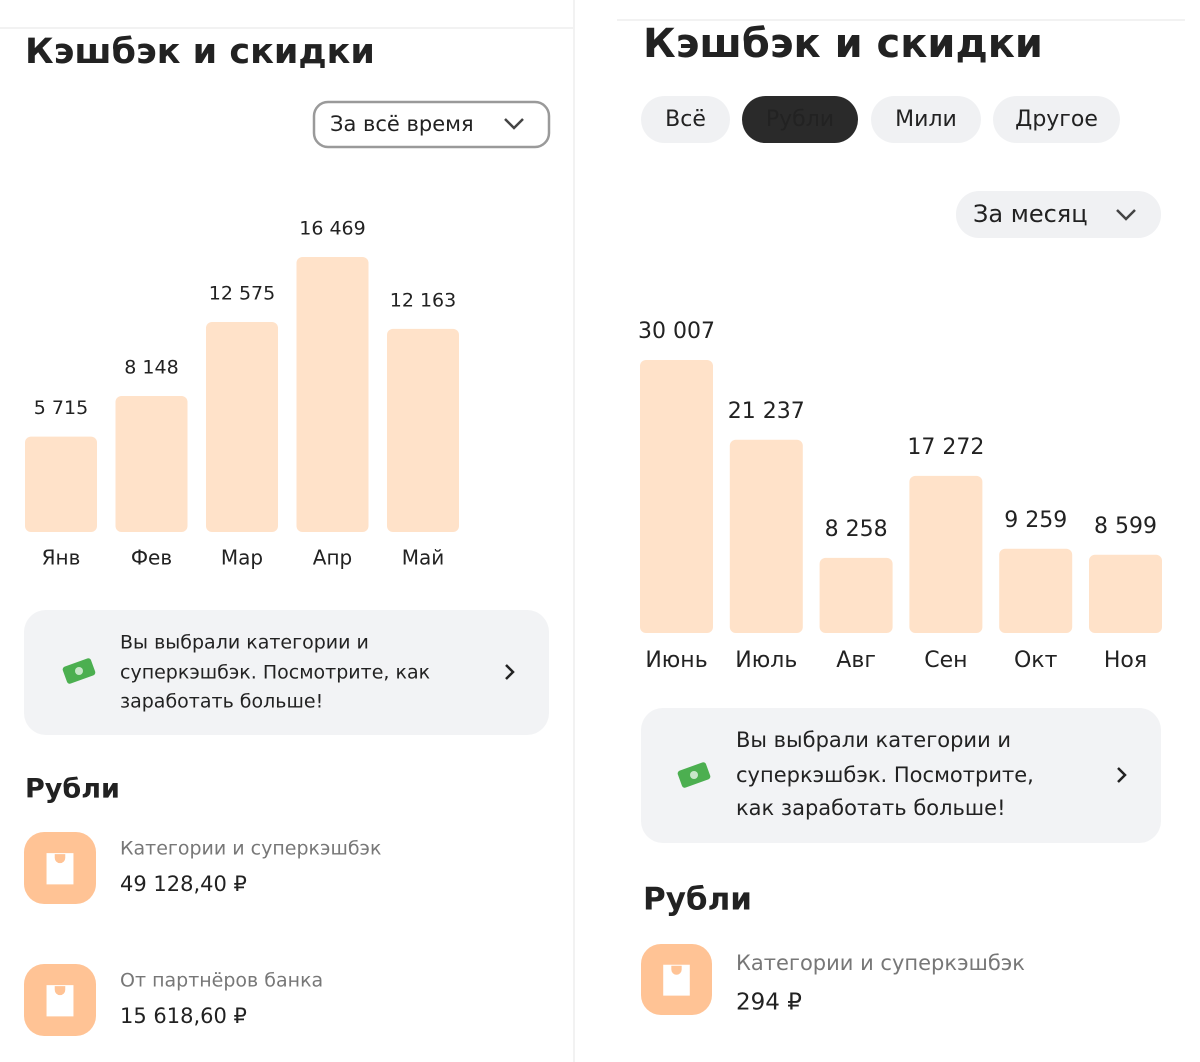 This screenshot has width=1200, height=1062. I want to click on category-label: Сен, so click(945, 660).